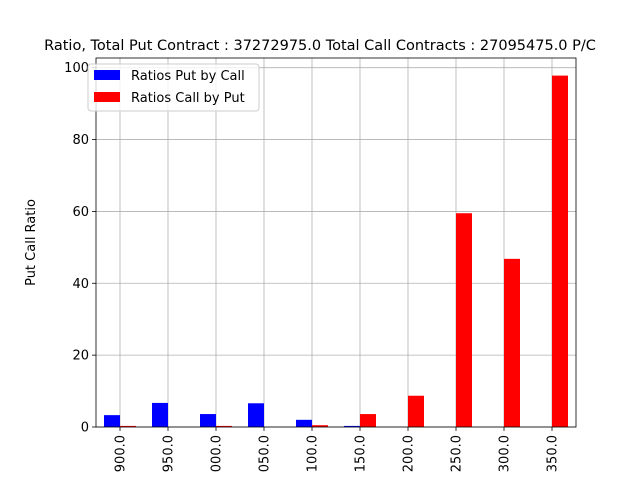 The width and height of the screenshot is (640, 480). What do you see at coordinates (31, 242) in the screenshot?
I see `y-axis-label: Put Call Ratio` at bounding box center [31, 242].